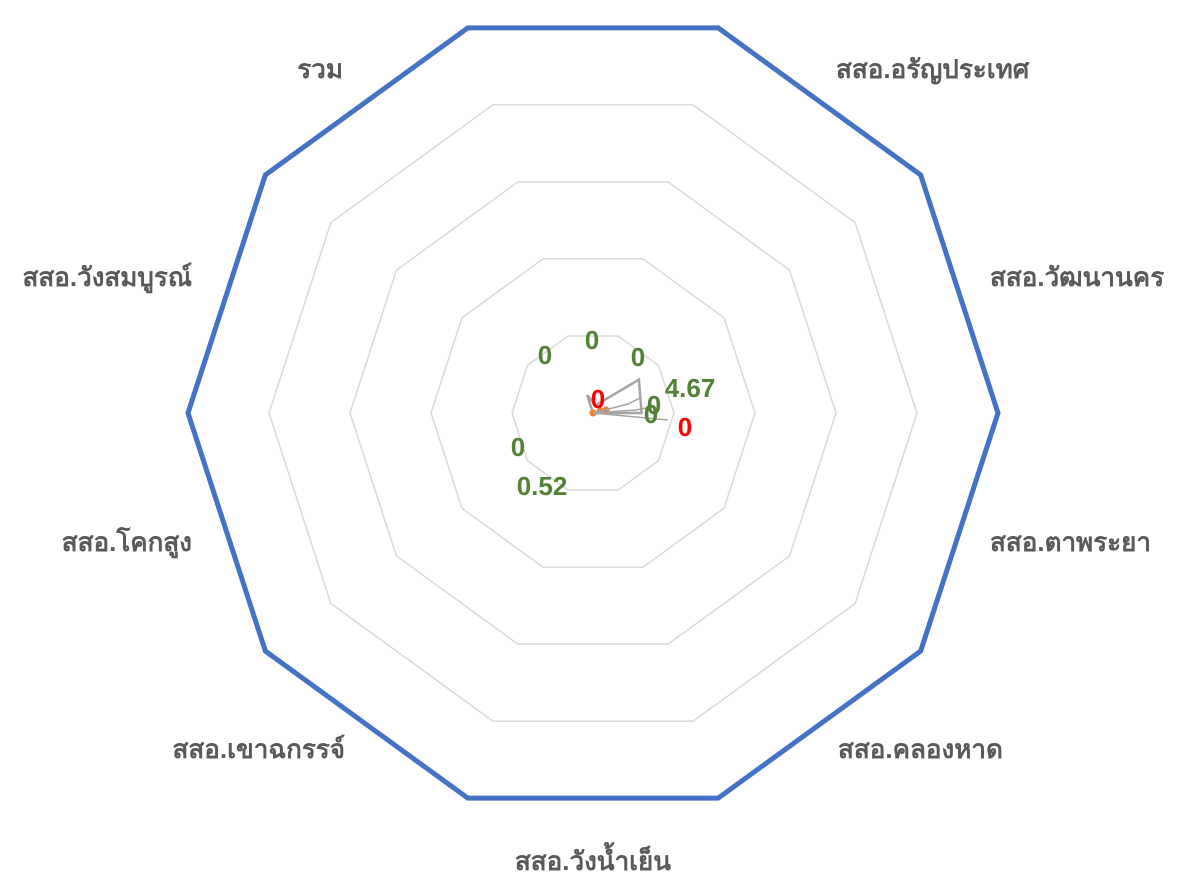 This screenshot has height=878, width=1179. Describe the element at coordinates (690, 388) in the screenshot. I see `data-label: 4.67` at that location.